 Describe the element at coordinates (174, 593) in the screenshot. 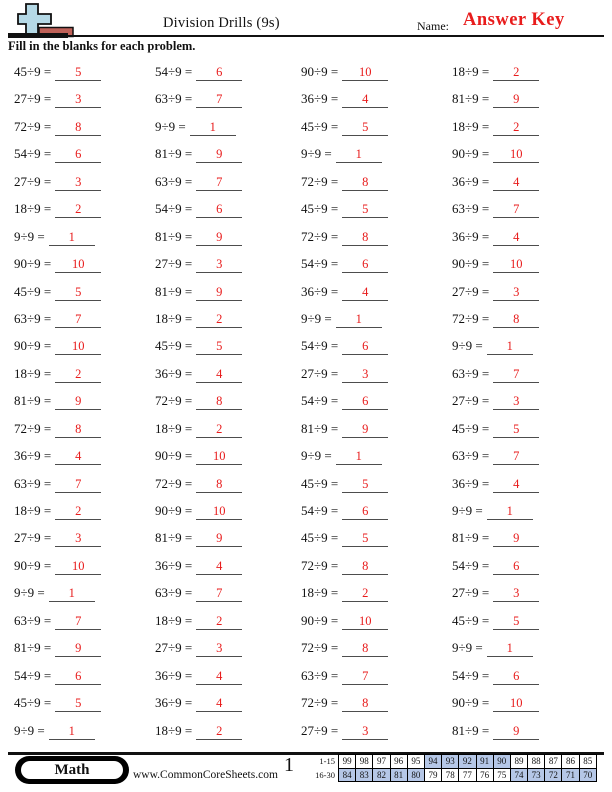

I see `problem-expression: 63÷9 =` at that location.